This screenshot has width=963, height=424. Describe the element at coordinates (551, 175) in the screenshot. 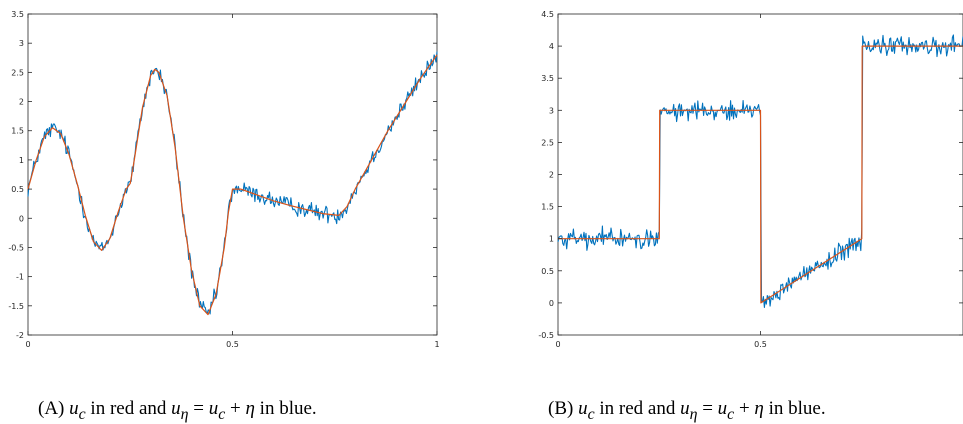

I see `chart-b-ytick-label: 2` at that location.